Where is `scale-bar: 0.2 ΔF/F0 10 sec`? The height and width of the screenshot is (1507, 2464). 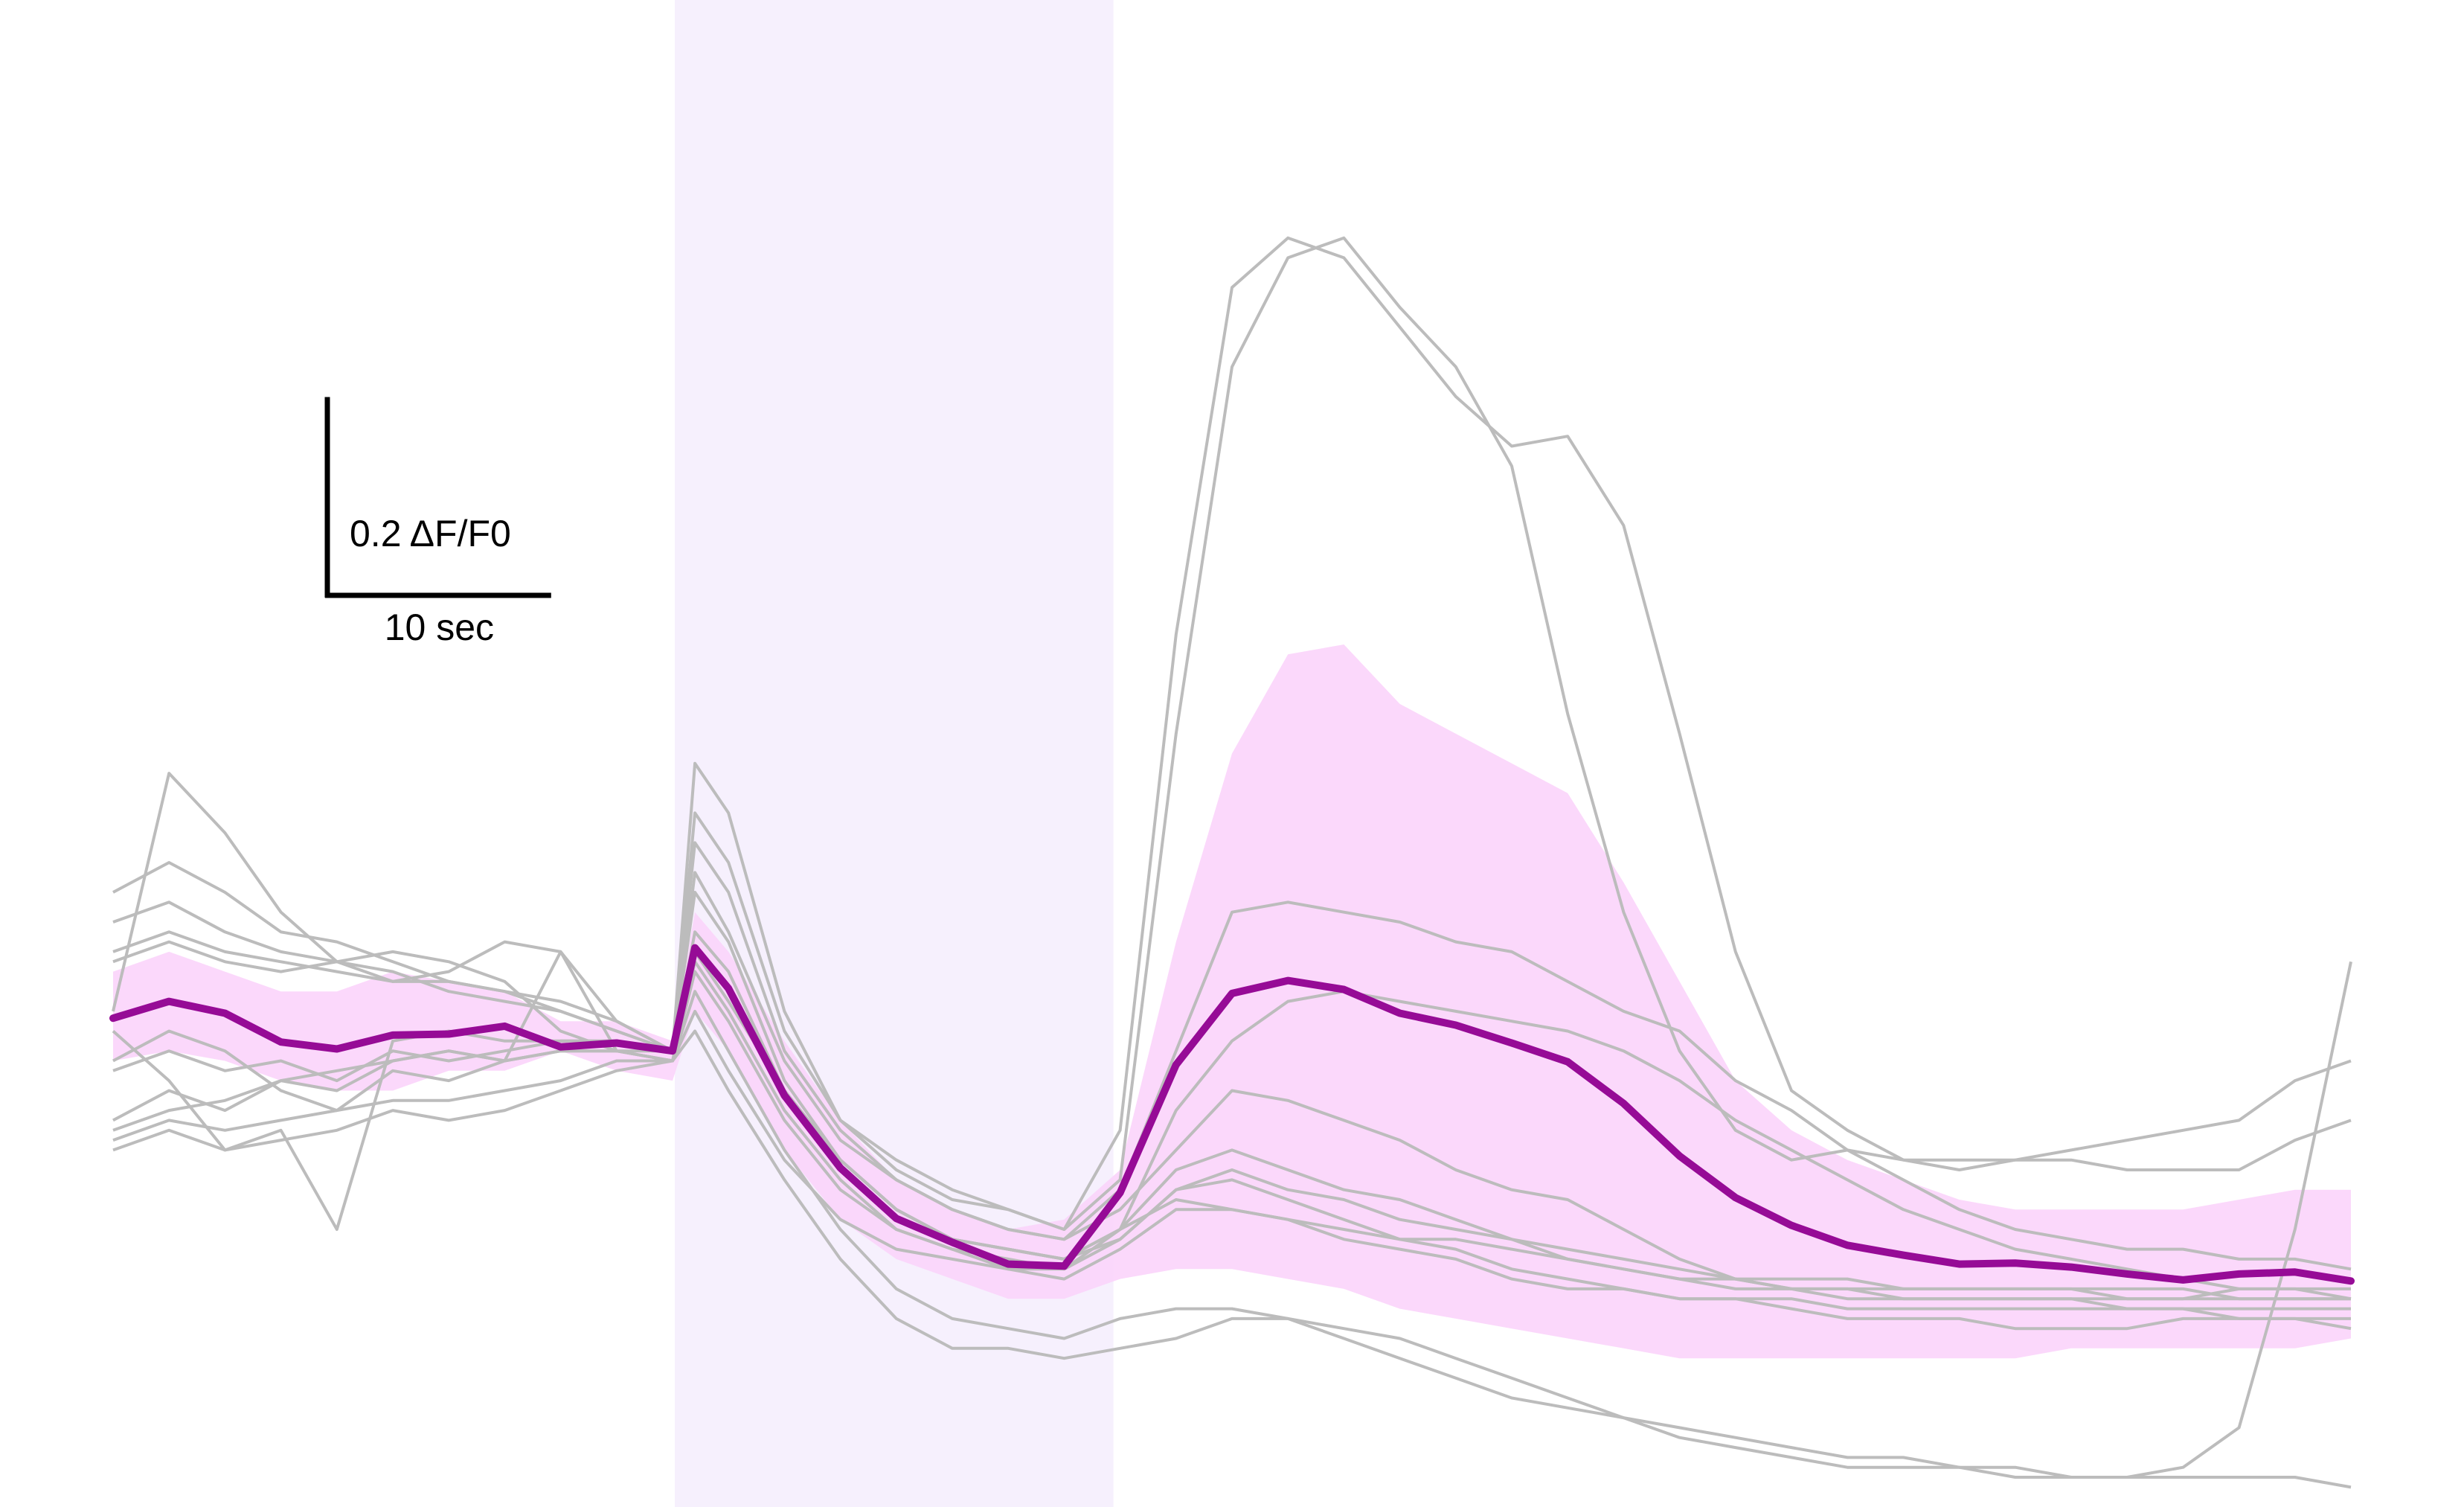
scale-bar: 0.2 ΔF/F0 10 sec is located at coordinates (437, 522).